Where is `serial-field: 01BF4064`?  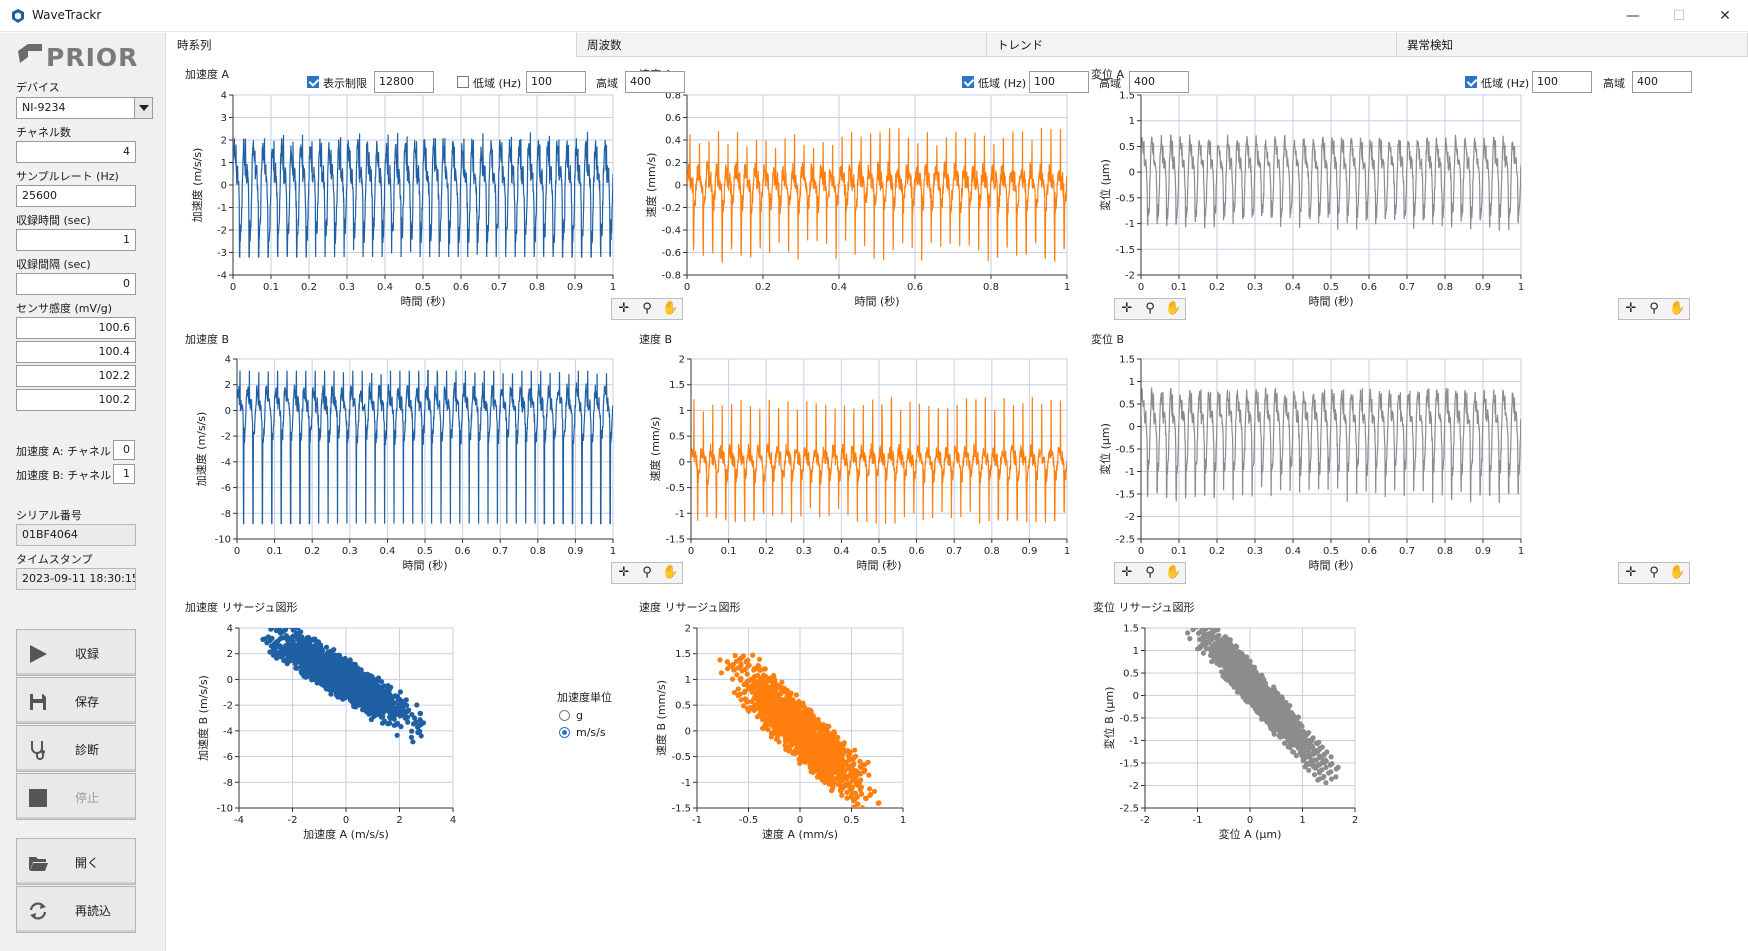
serial-field: 01BF4064 is located at coordinates (76, 535).